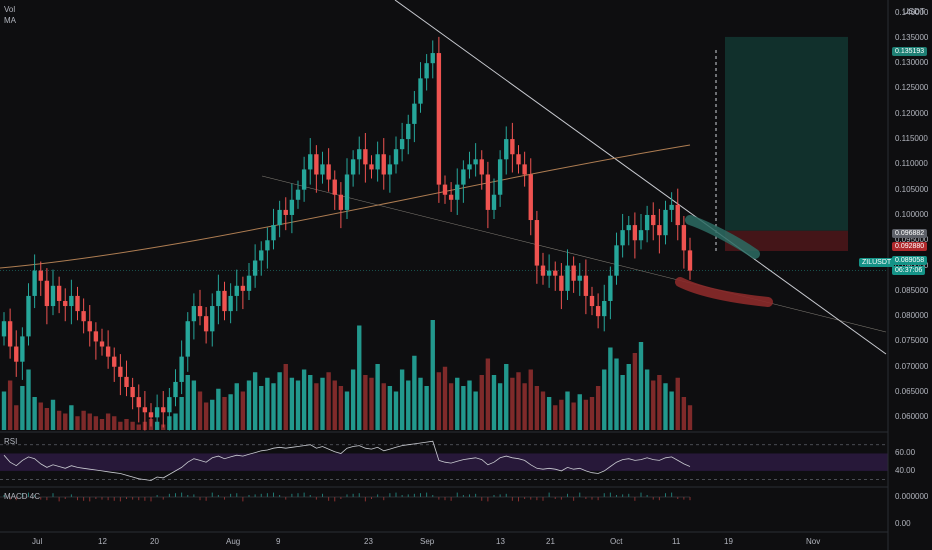  I want to click on price-tick-label: 0.125000, so click(912, 88).